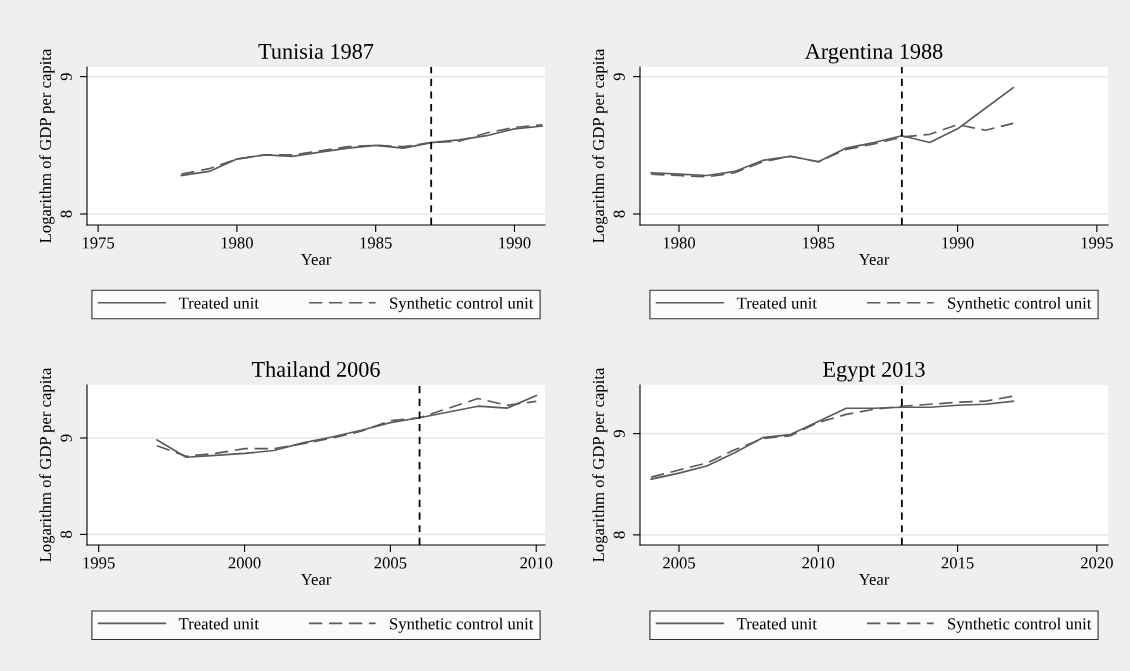  I want to click on chart-title: Egypt 2013, so click(874, 371).